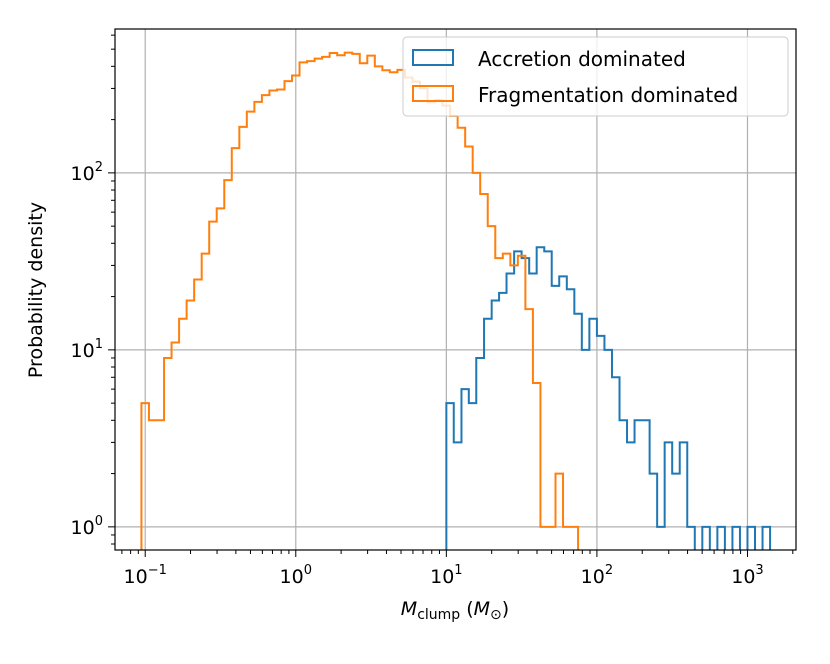 The image size is (830, 664). What do you see at coordinates (433, 57) in the screenshot?
I see `legend-swatch-accretion` at bounding box center [433, 57].